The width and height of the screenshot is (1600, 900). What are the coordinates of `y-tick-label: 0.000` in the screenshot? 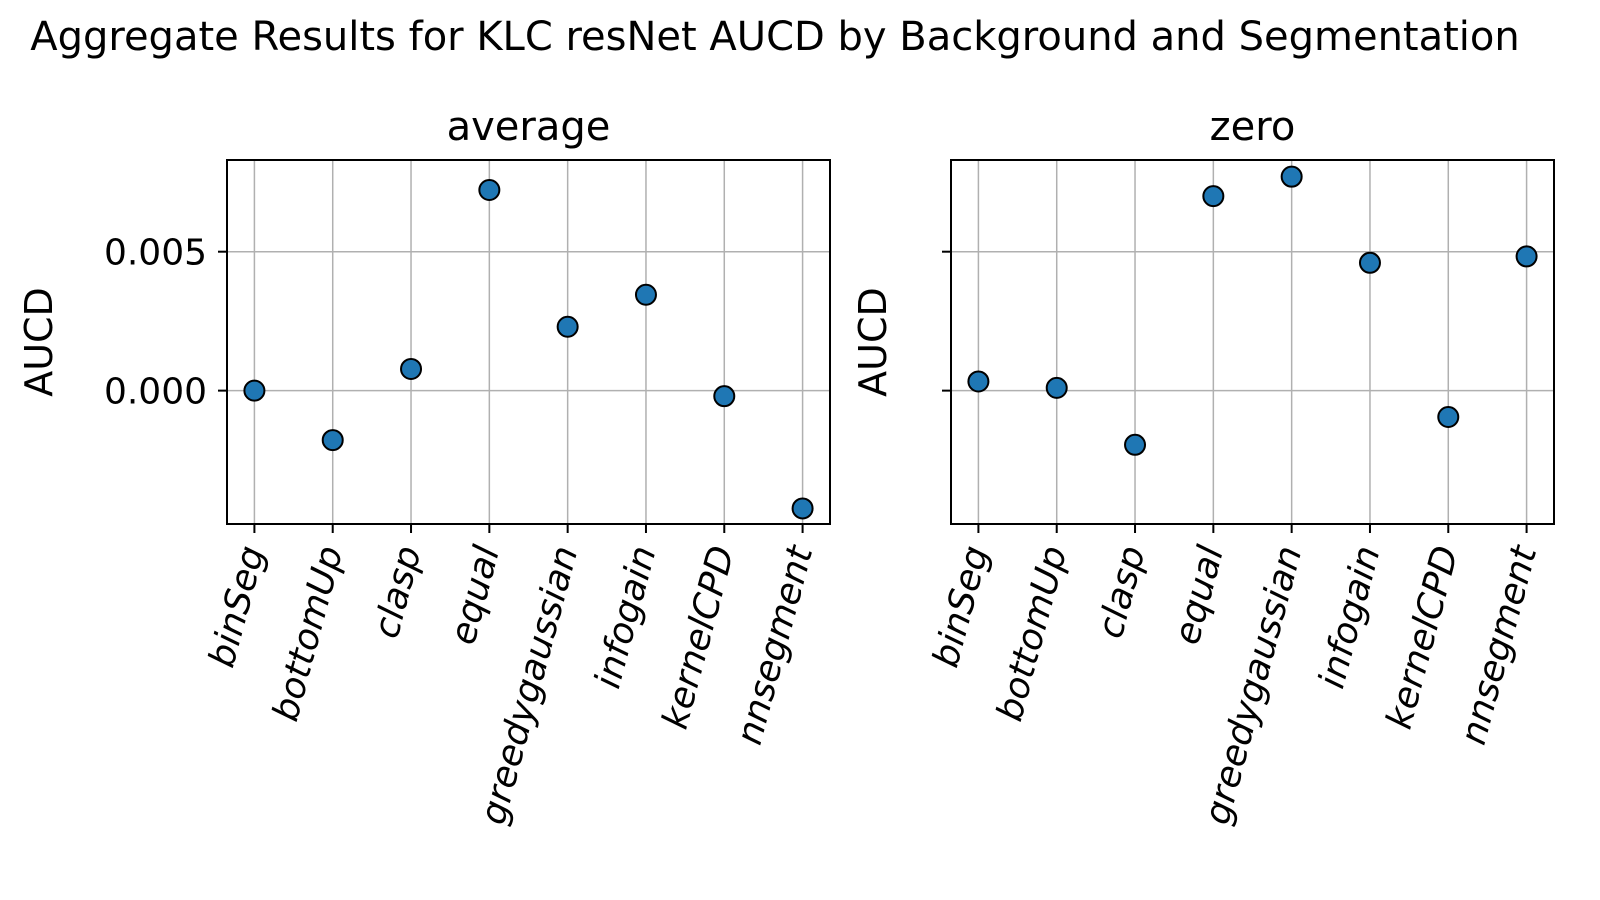 It's located at (155, 392).